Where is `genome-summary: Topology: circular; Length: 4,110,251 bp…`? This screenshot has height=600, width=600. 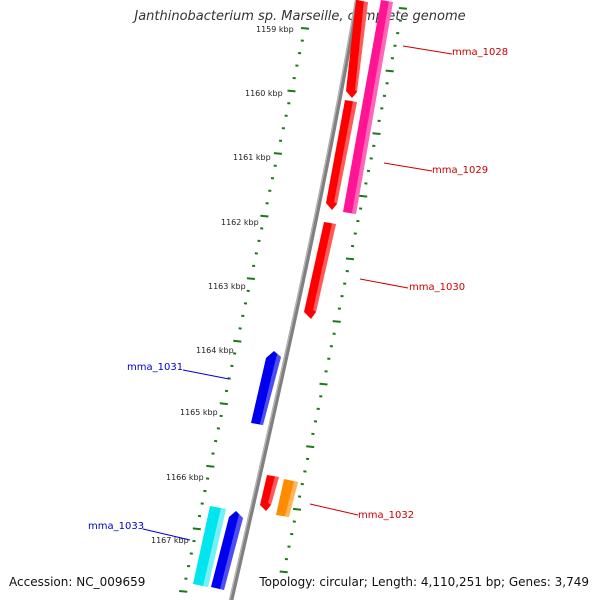
genome-summary: Topology: circular; Length: 4,110,251 bp… is located at coordinates (424, 582).